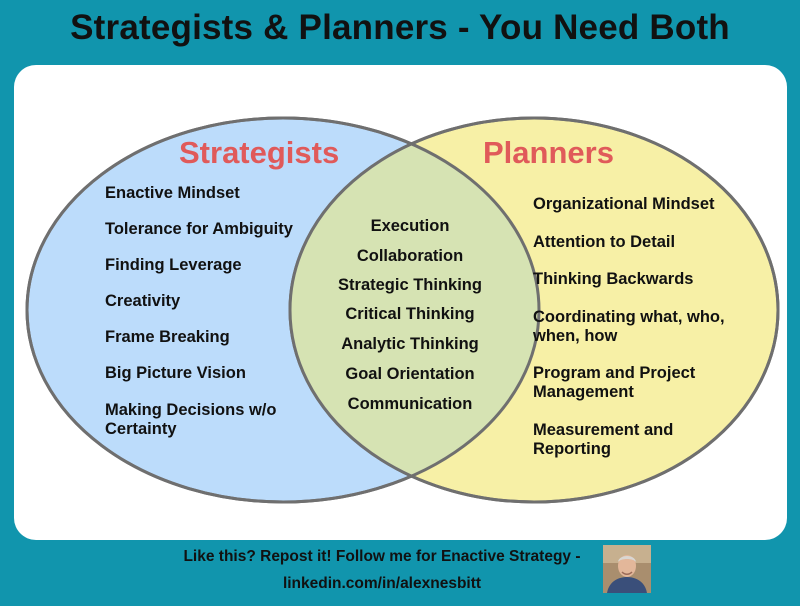  Describe the element at coordinates (410, 344) in the screenshot. I see `shared-item: Analytic Thinking` at that location.